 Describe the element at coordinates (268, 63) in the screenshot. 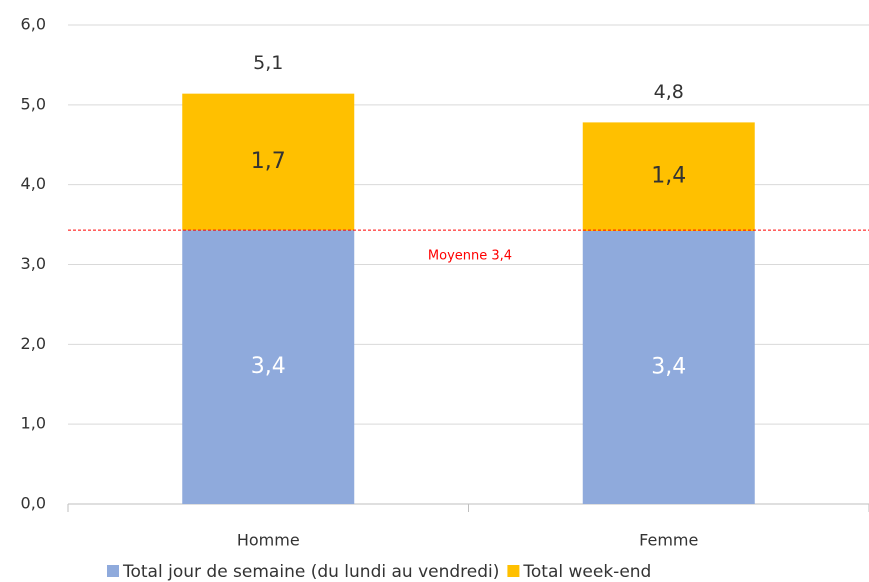

I see `total-label: 5,1` at that location.